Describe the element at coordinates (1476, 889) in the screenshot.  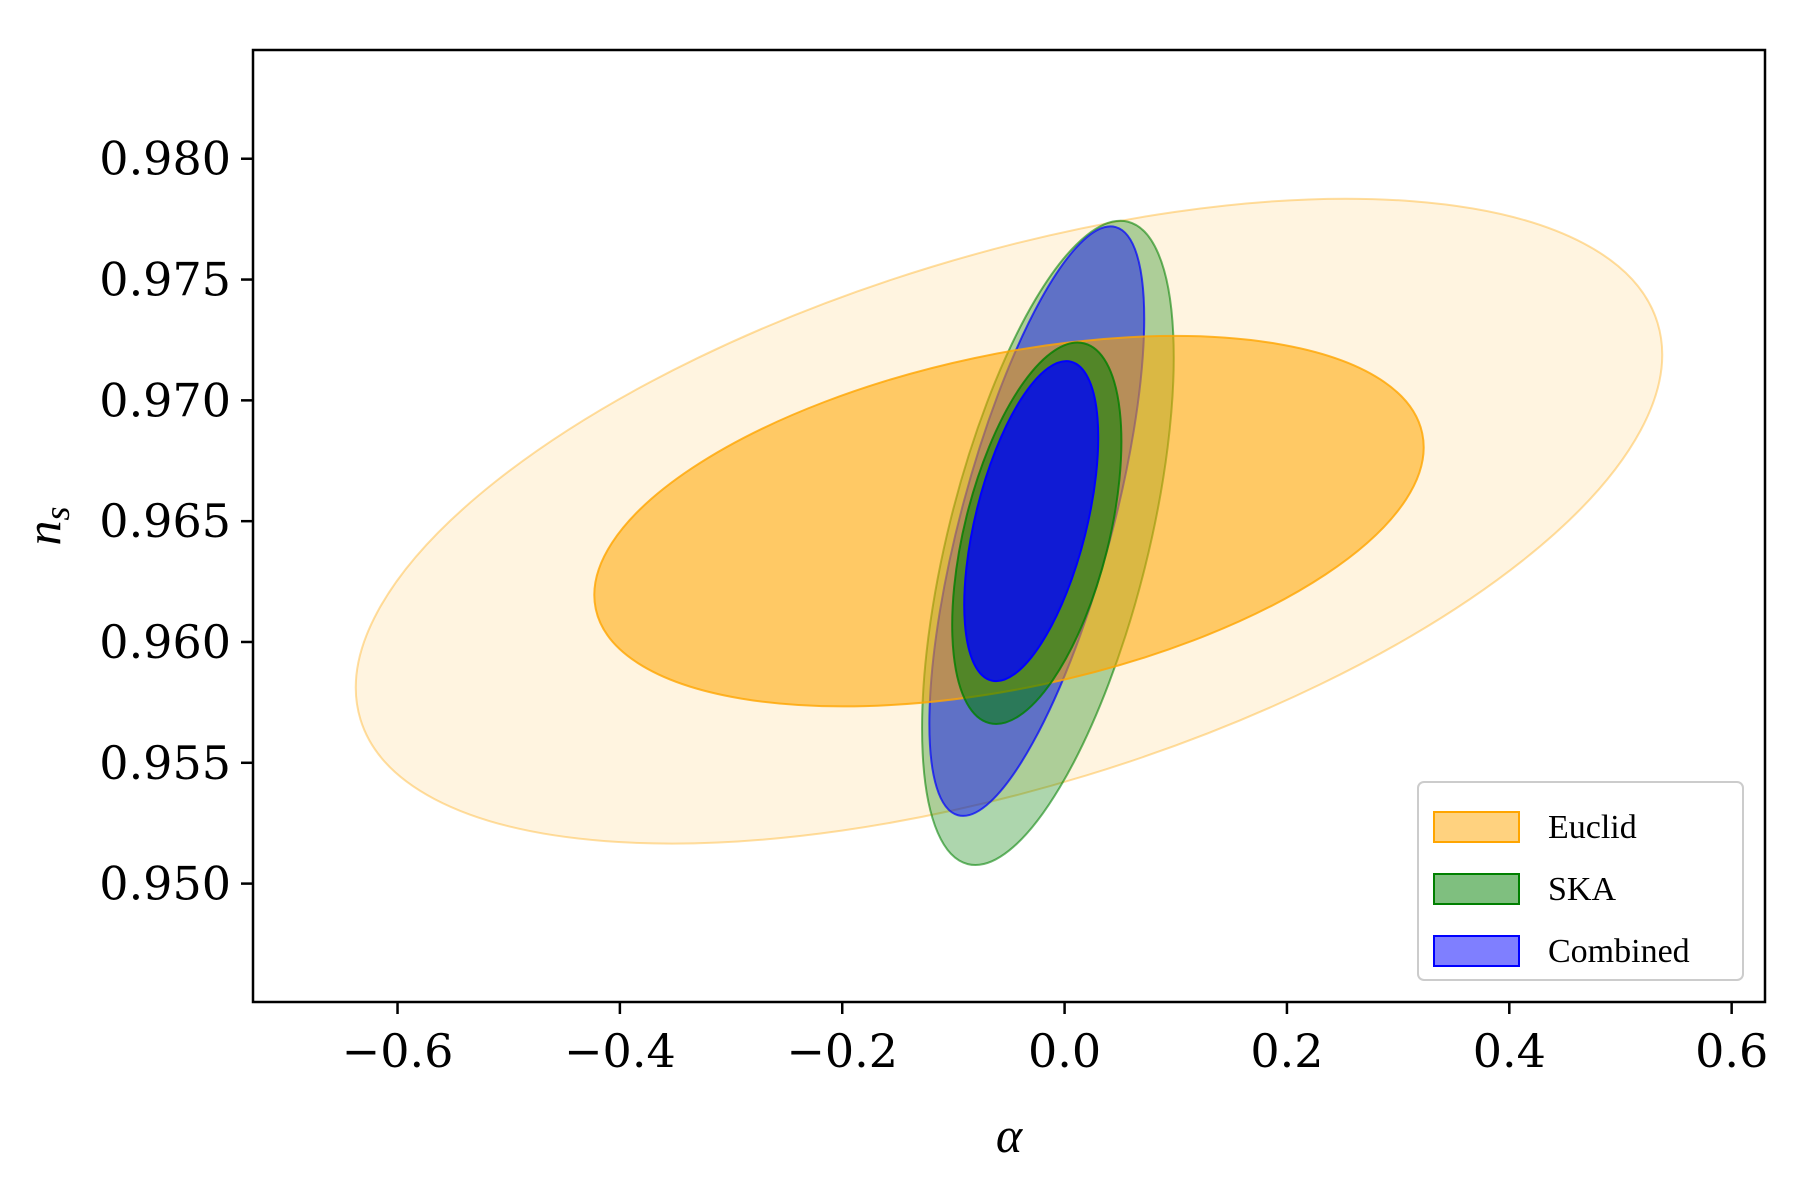
I see `legend-swatch-ska` at that location.